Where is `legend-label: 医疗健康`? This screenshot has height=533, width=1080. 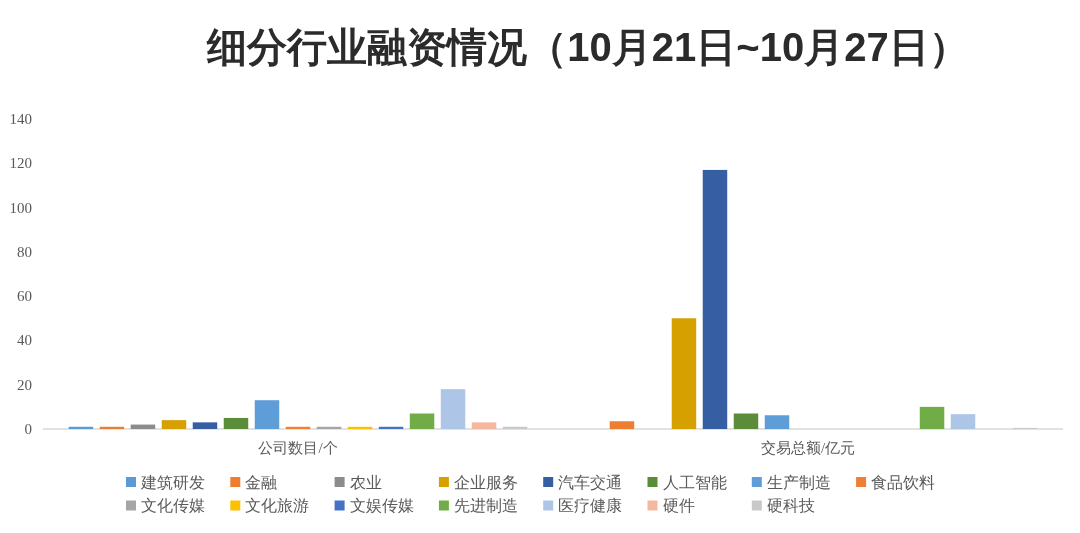
legend-label: 医疗健康 is located at coordinates (590, 505).